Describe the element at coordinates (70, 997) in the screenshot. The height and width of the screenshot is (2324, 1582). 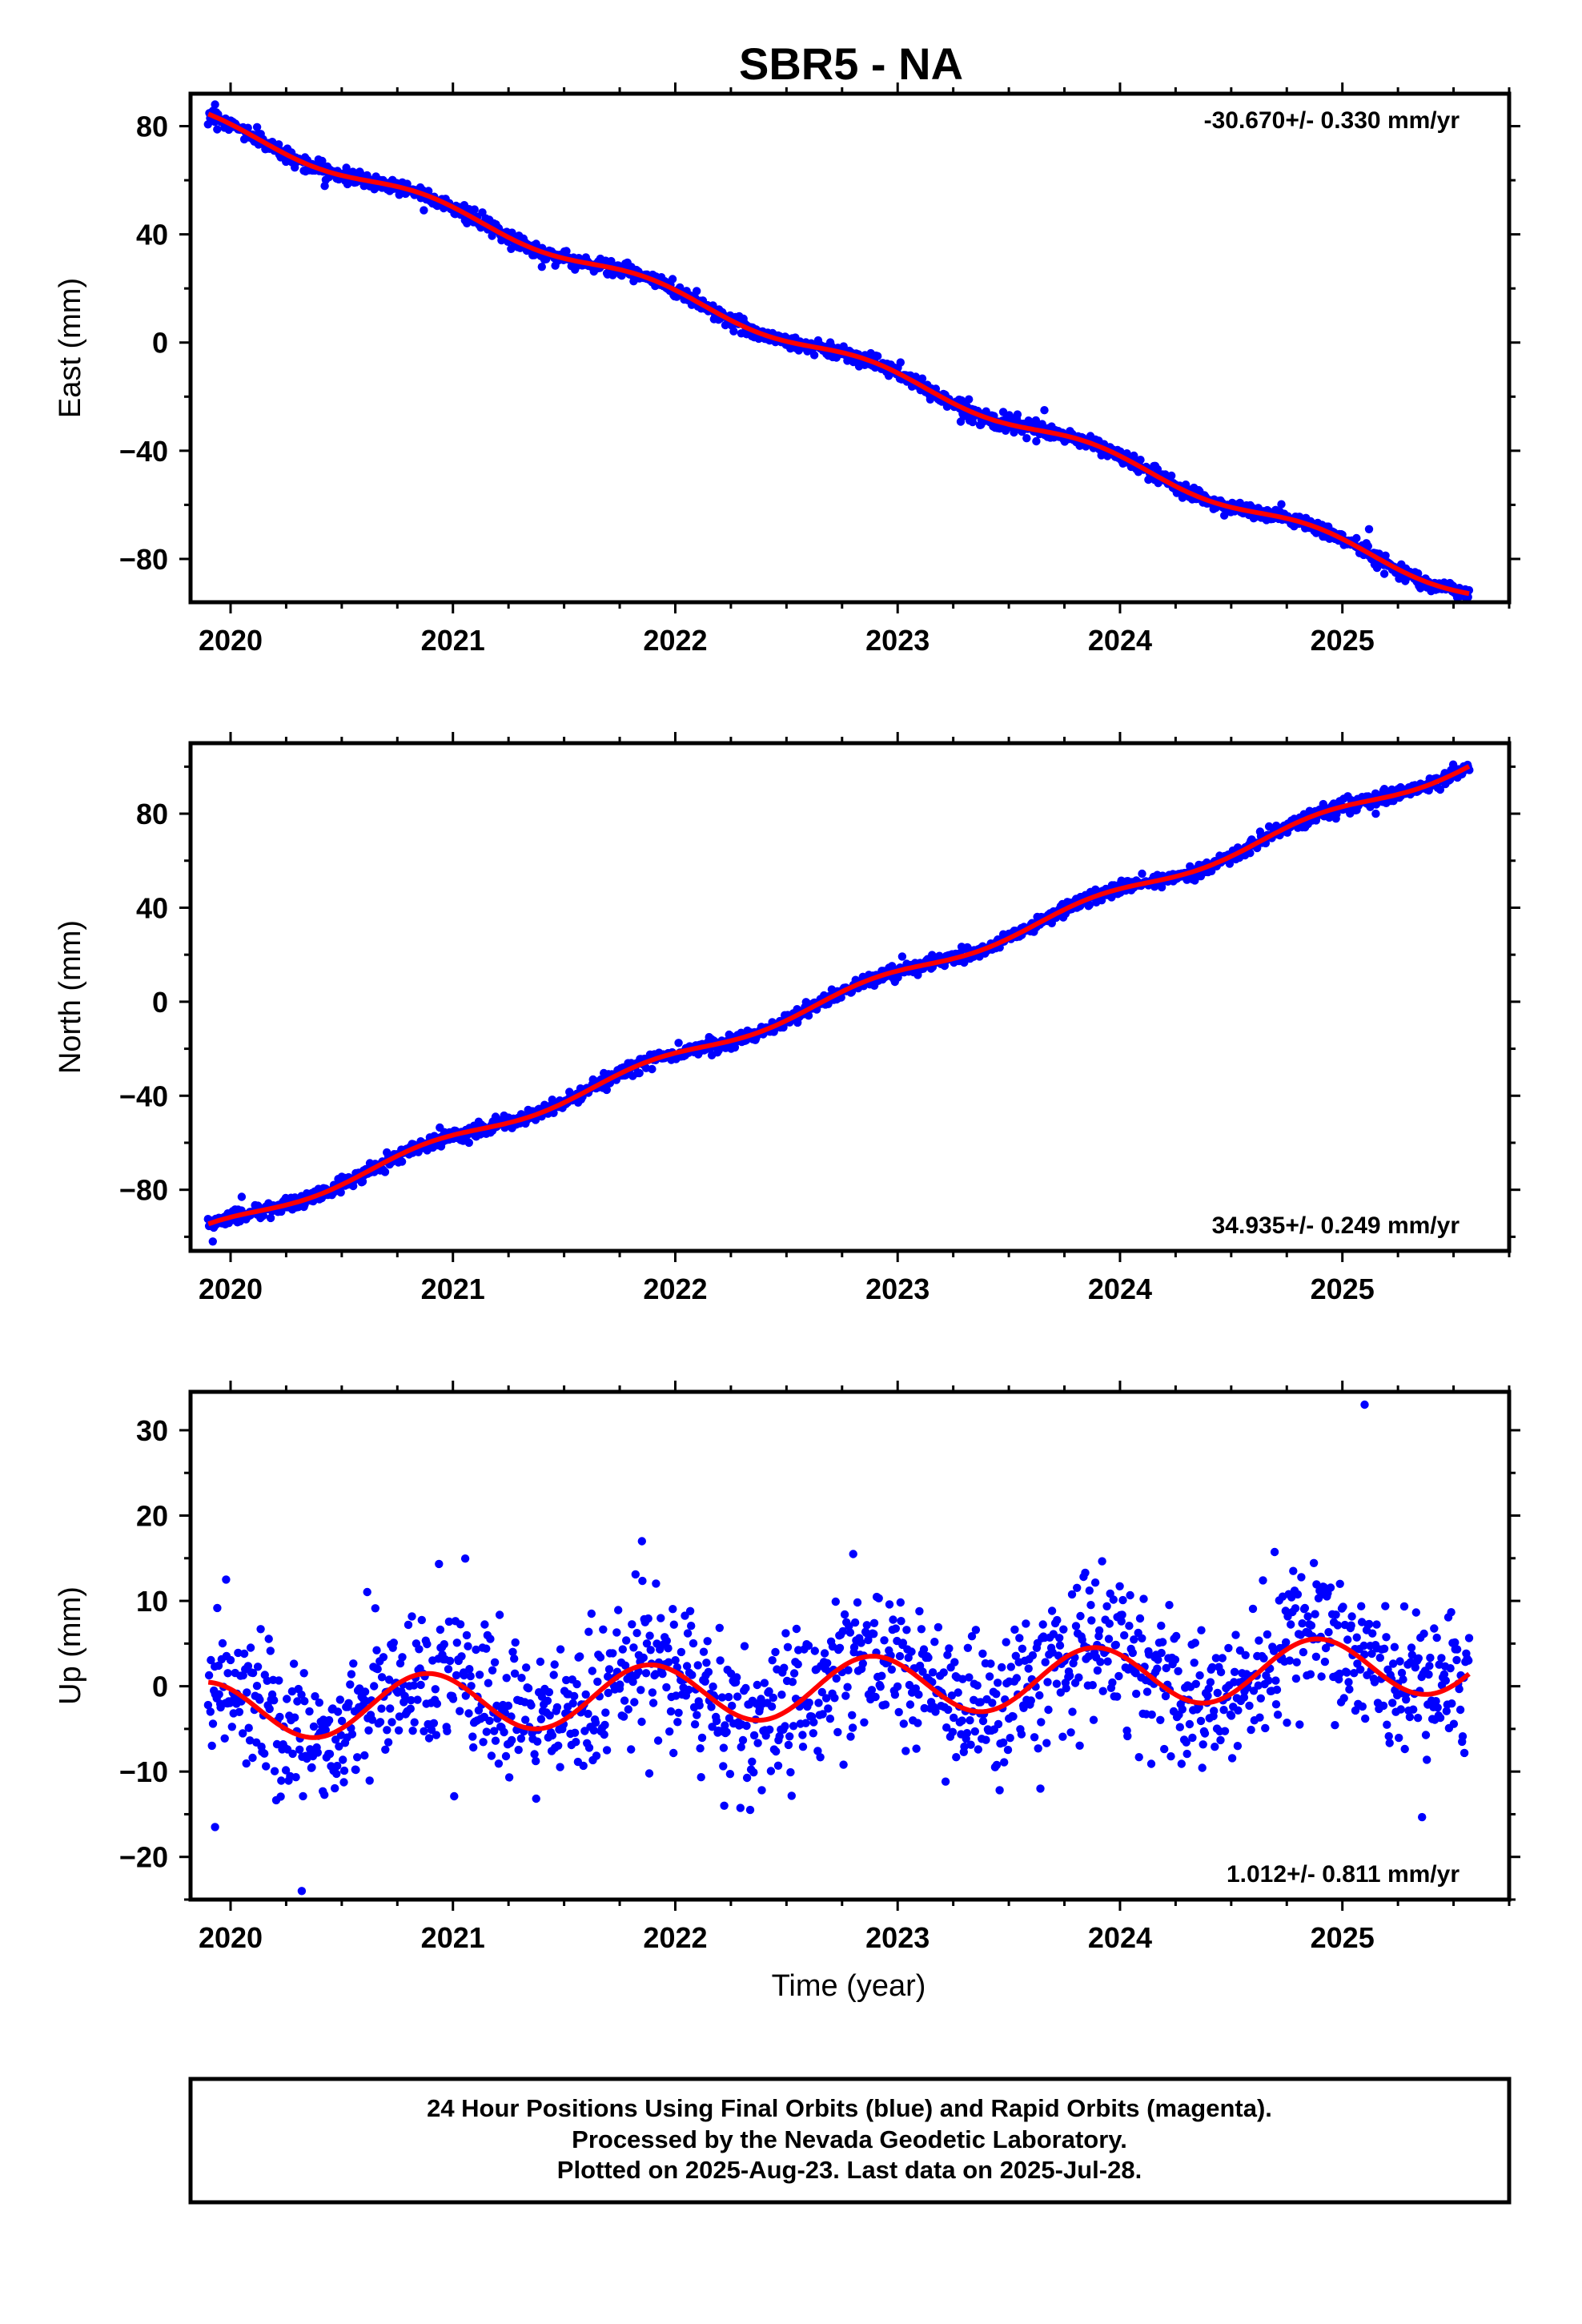
I see `north-y-axis-label: North (mm)` at that location.